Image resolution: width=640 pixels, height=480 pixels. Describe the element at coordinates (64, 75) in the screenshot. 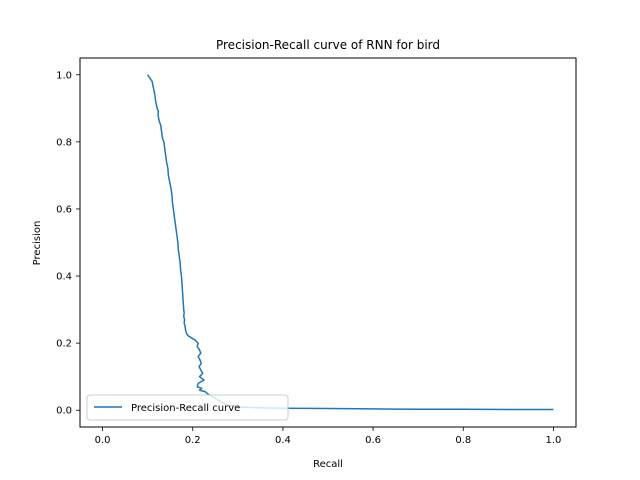

I see `y-tick-label: 1.0` at that location.